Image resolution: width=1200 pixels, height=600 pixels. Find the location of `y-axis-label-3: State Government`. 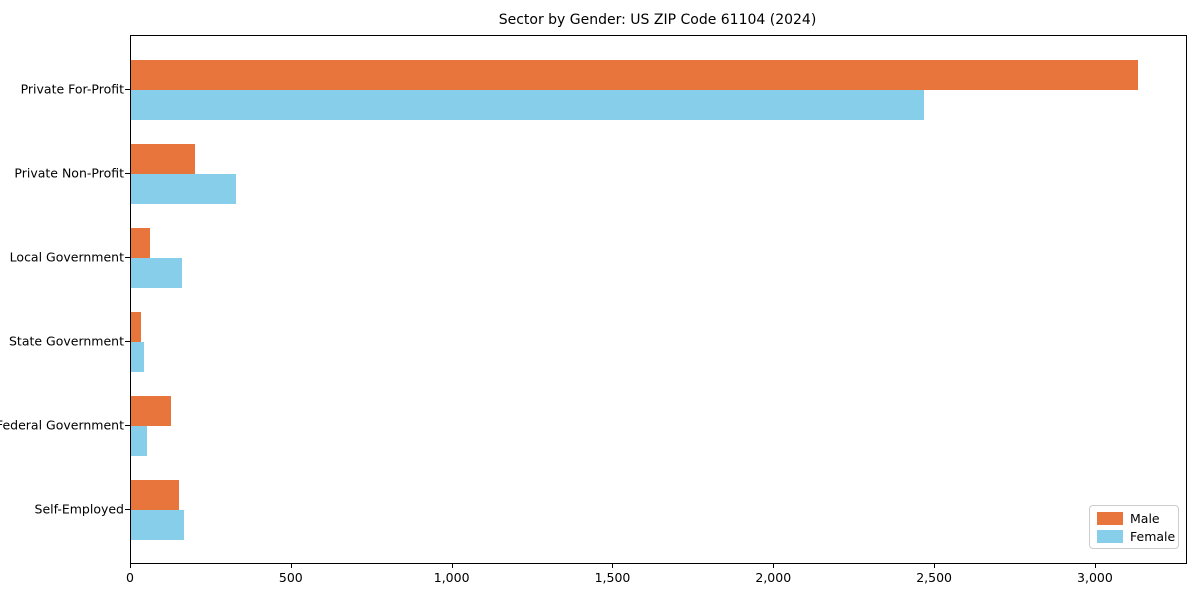

y-axis-label-3: State Government is located at coordinates (66, 340).